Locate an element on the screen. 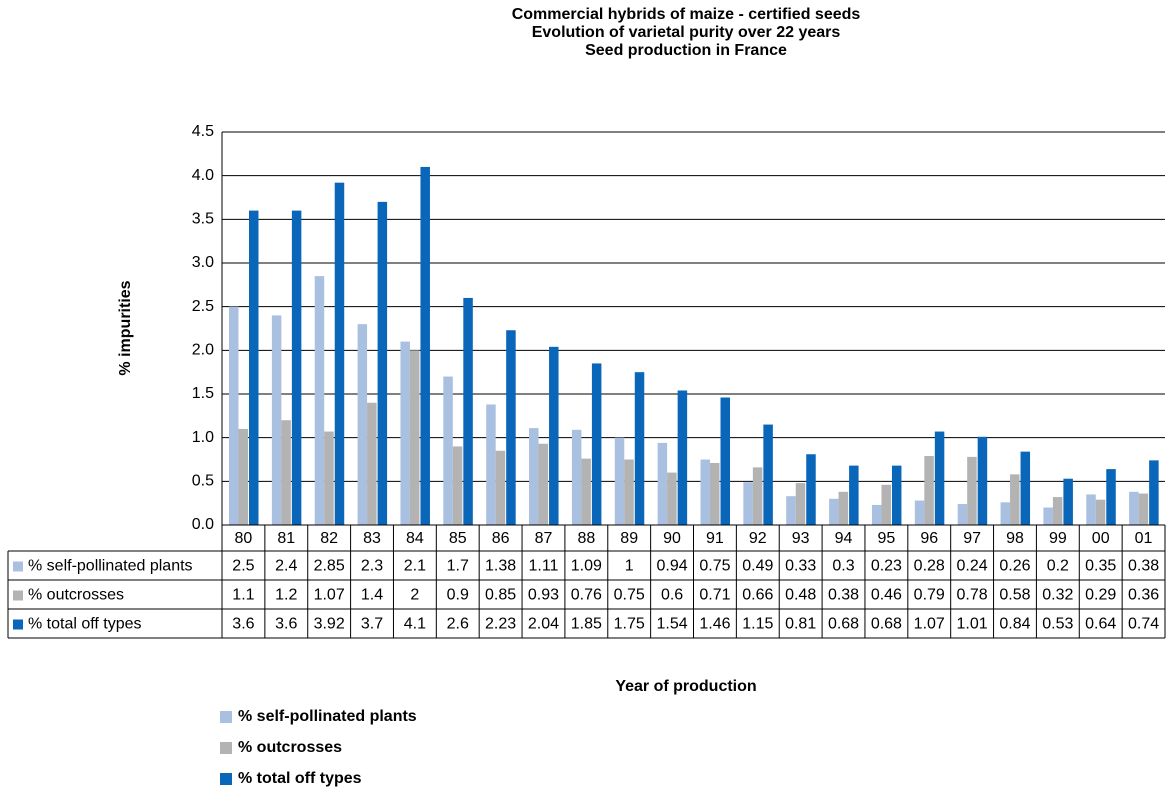 The width and height of the screenshot is (1174, 804). table-cell: 0.93 is located at coordinates (543, 595).